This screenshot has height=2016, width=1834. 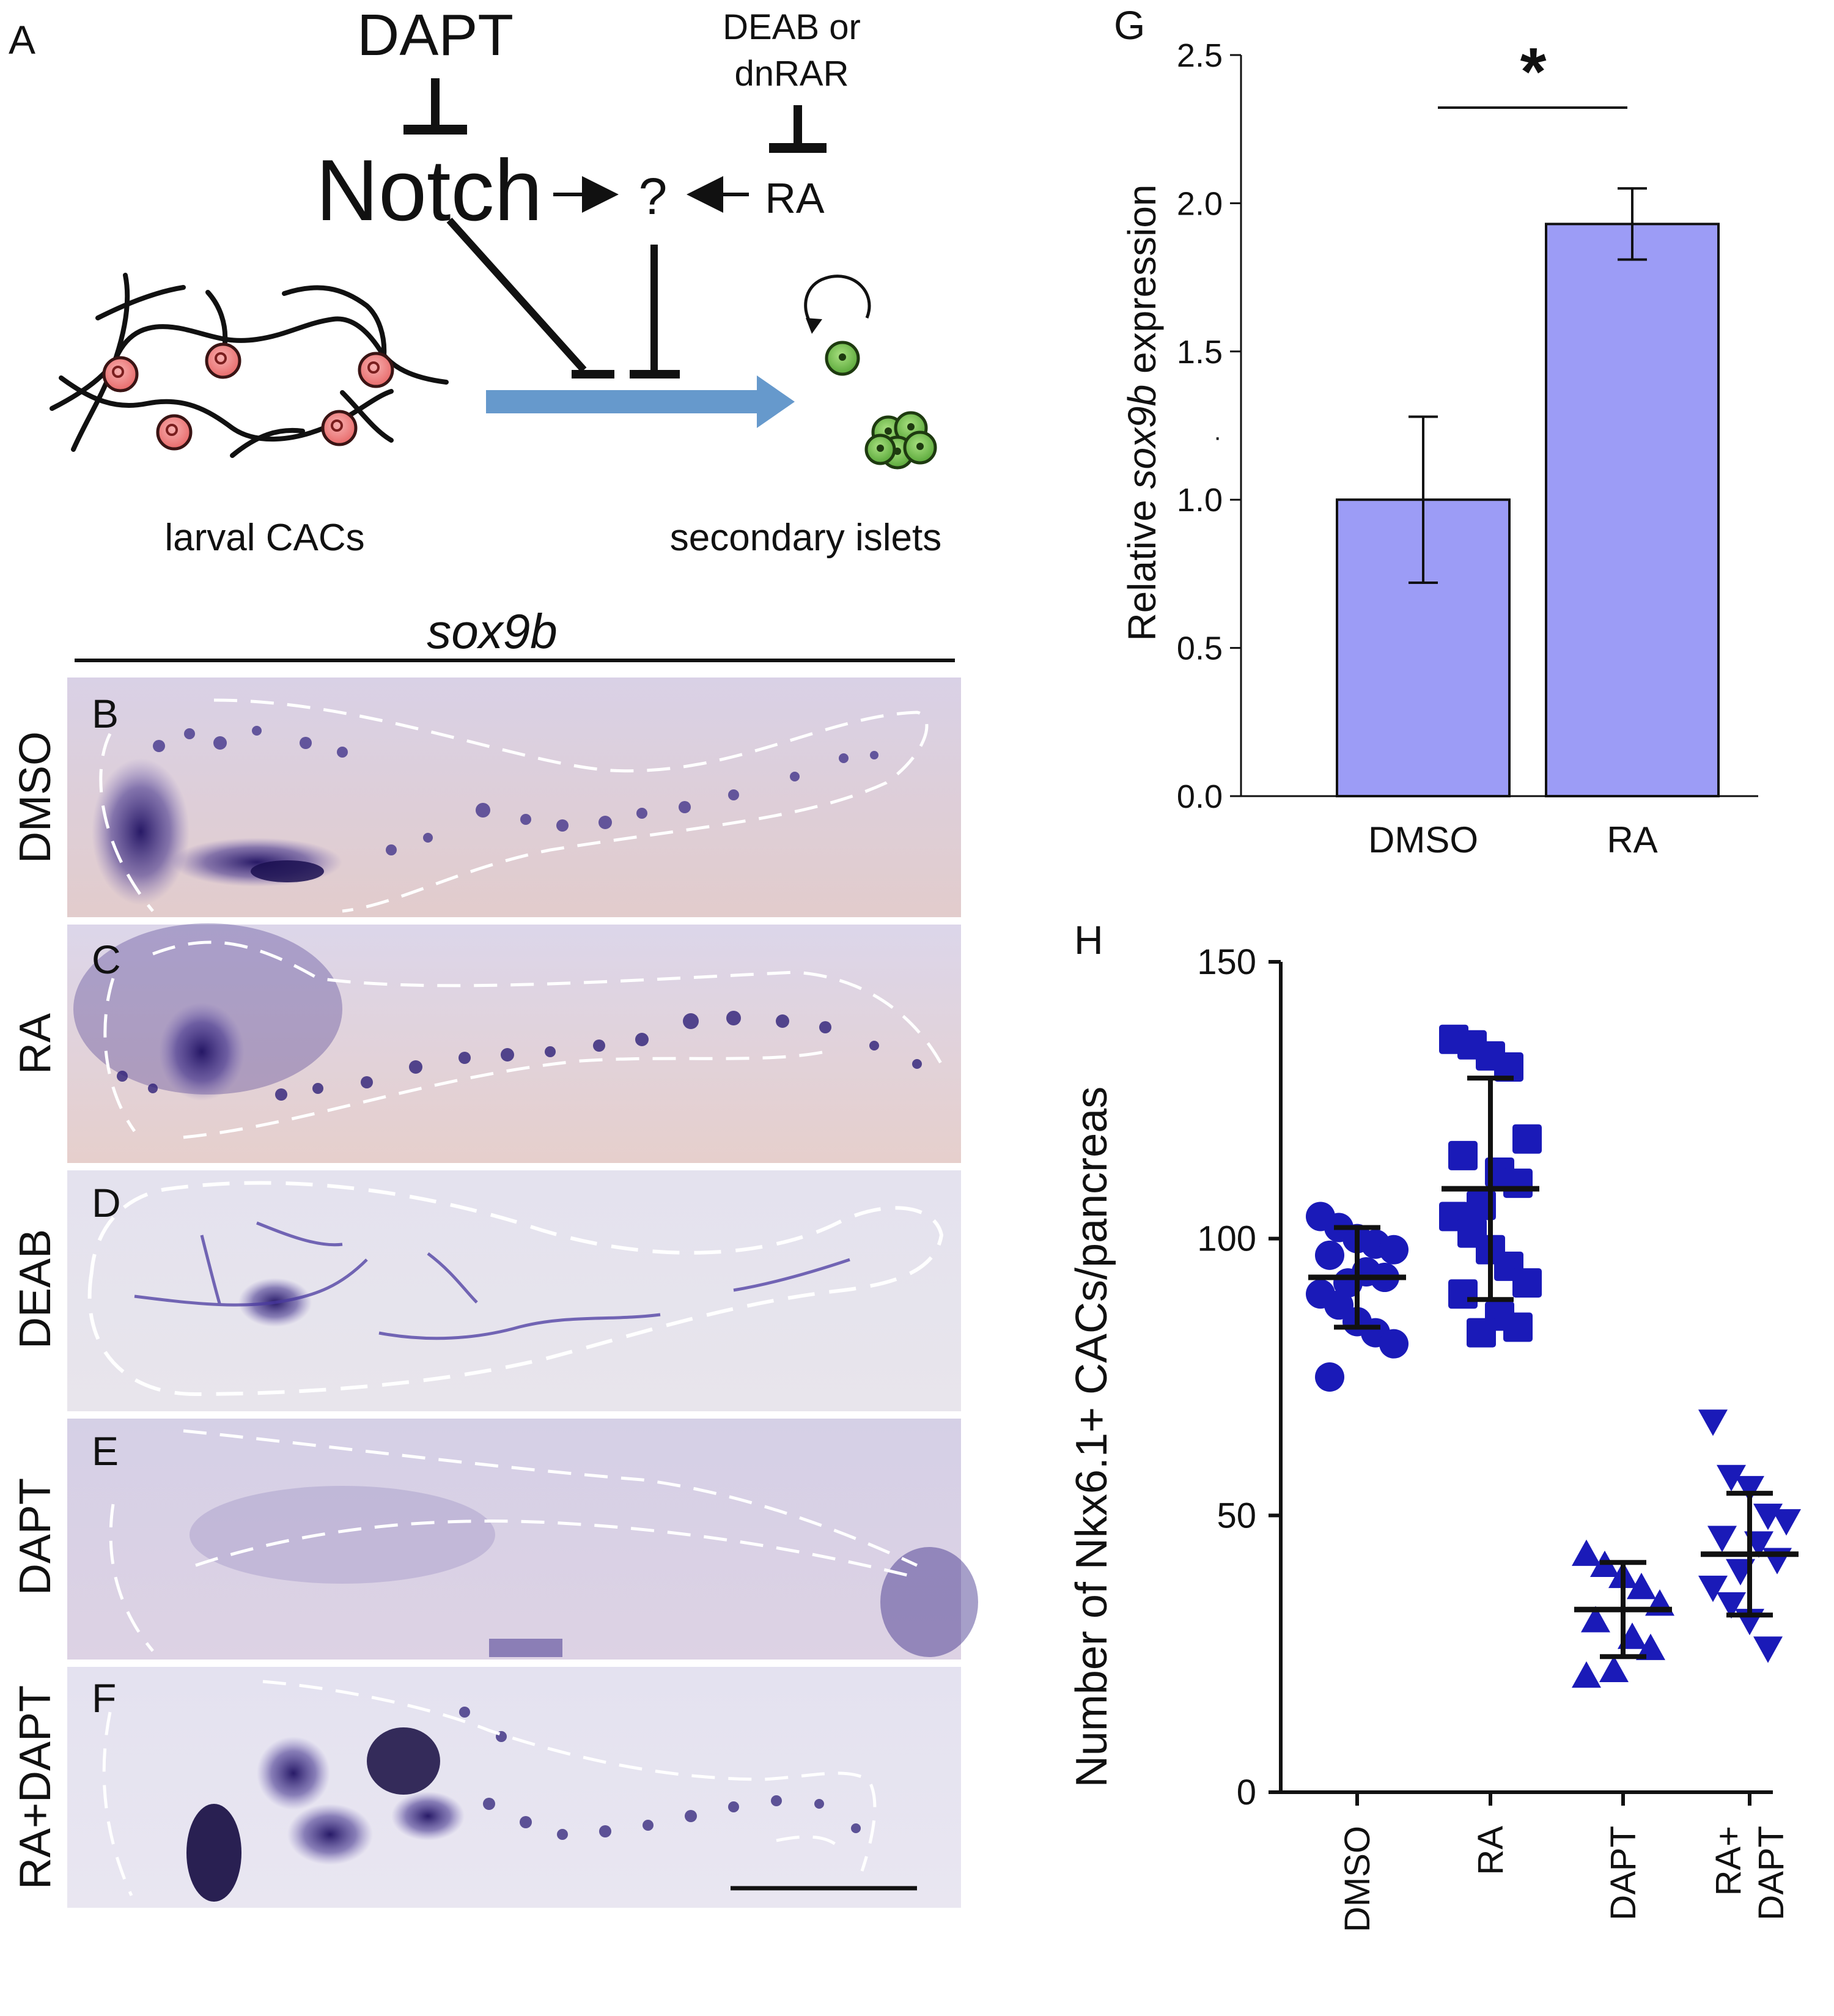 I want to click on larval-cac-cells, so click(x=248, y=396).